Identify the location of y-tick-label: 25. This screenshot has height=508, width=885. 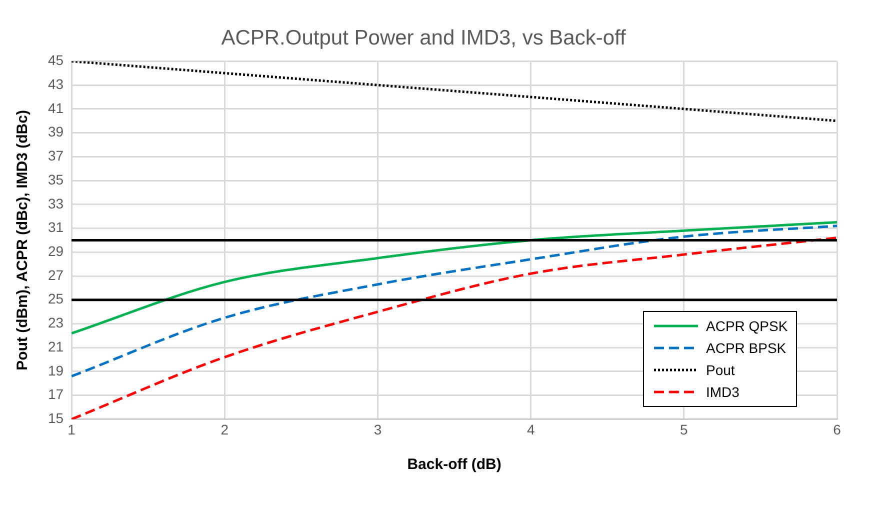
(56, 298).